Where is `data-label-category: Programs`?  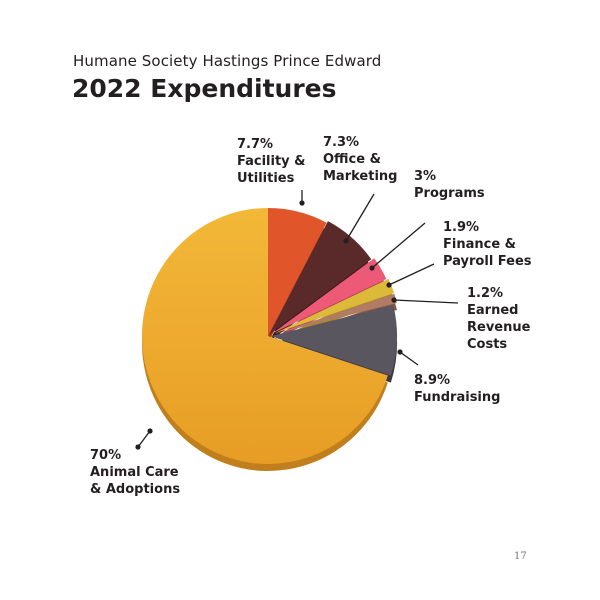
data-label-category: Programs is located at coordinates (449, 193).